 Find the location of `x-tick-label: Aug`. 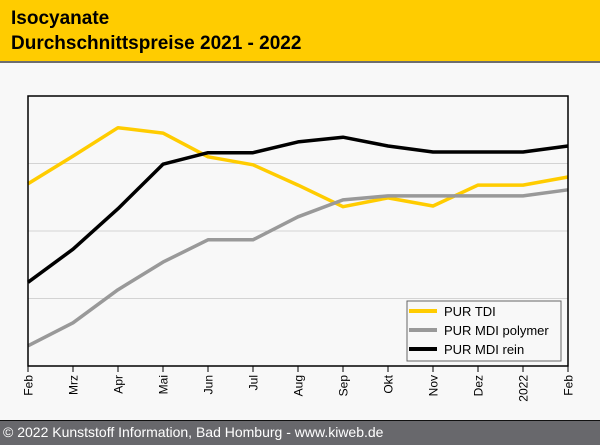

x-tick-label: Aug is located at coordinates (299, 385).